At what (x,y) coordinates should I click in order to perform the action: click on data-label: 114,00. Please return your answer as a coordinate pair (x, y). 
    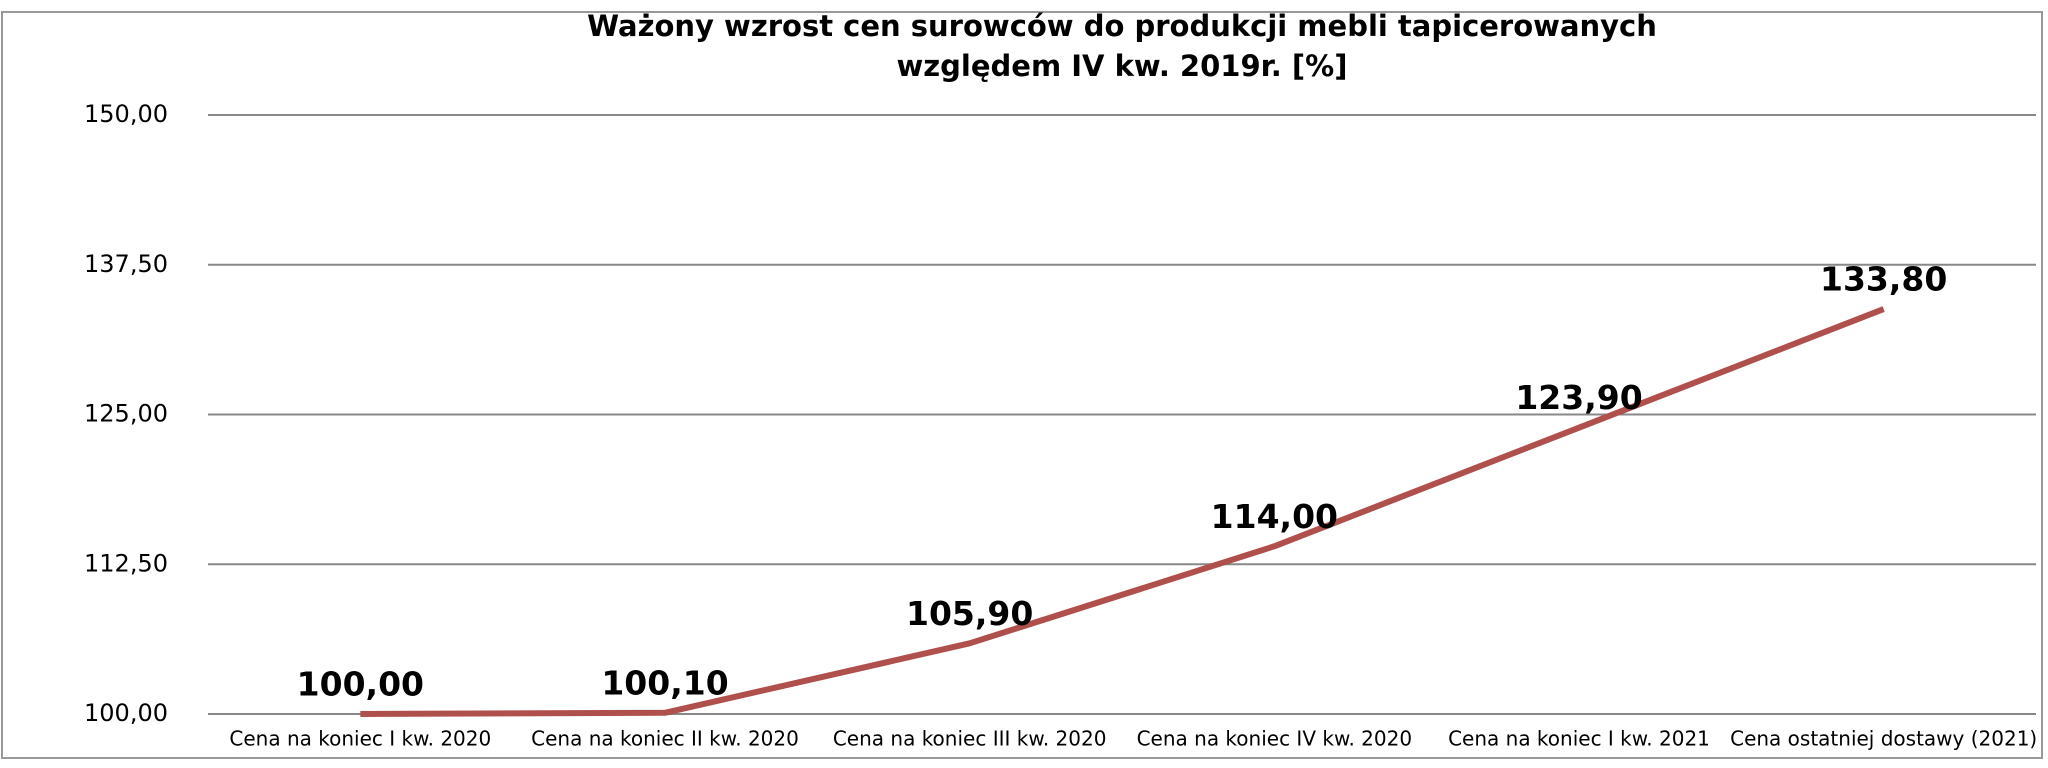
    Looking at the image, I should click on (1274, 516).